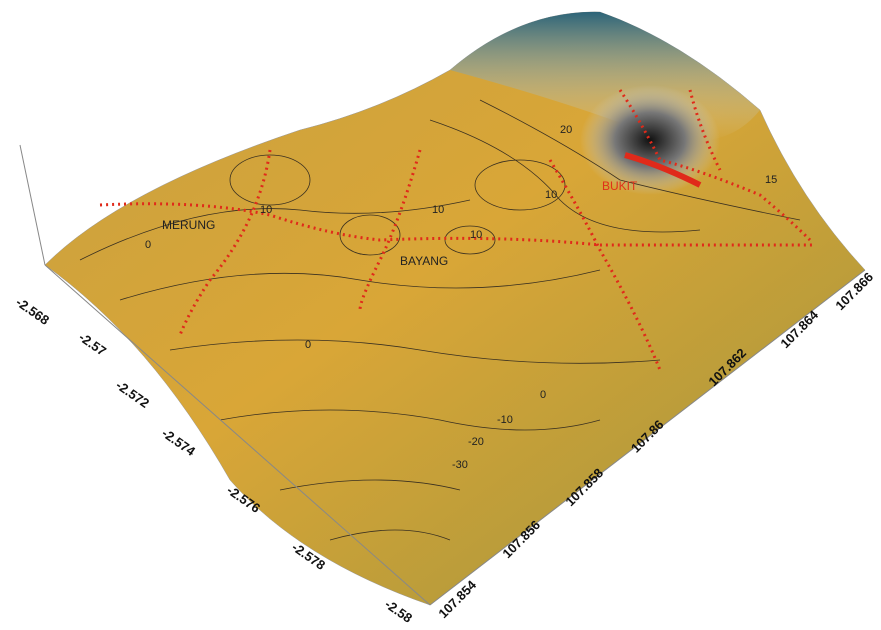 Image resolution: width=881 pixels, height=630 pixels. Describe the element at coordinates (132, 393) in the screenshot. I see `lat-tick-label: -2.572` at that location.